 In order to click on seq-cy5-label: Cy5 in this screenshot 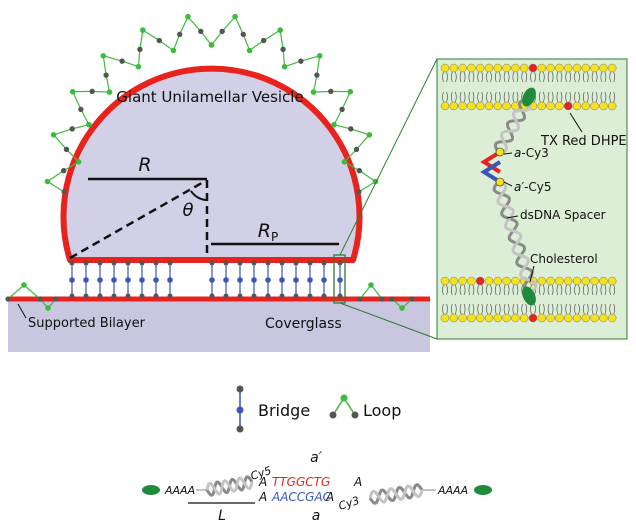, I will do `click(261, 473)`.